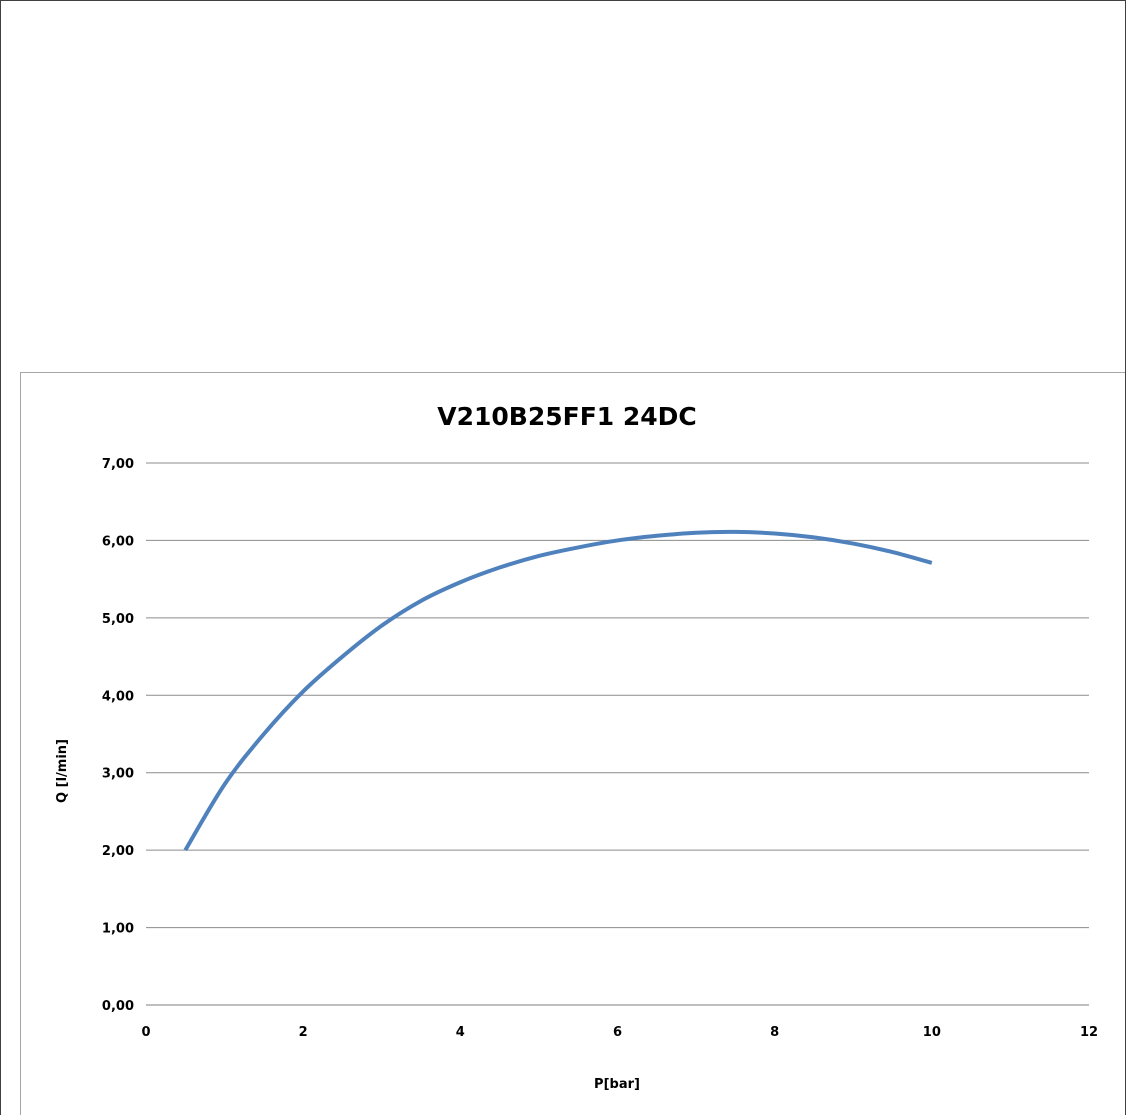 The width and height of the screenshot is (1126, 1116). I want to click on x-tick-label: 0, so click(145, 1032).